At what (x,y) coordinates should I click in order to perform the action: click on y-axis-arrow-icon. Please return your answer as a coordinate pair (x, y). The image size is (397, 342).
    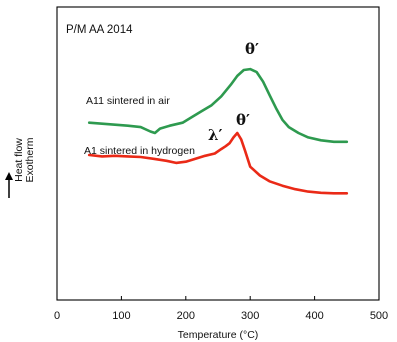
    Looking at the image, I should click on (9, 185).